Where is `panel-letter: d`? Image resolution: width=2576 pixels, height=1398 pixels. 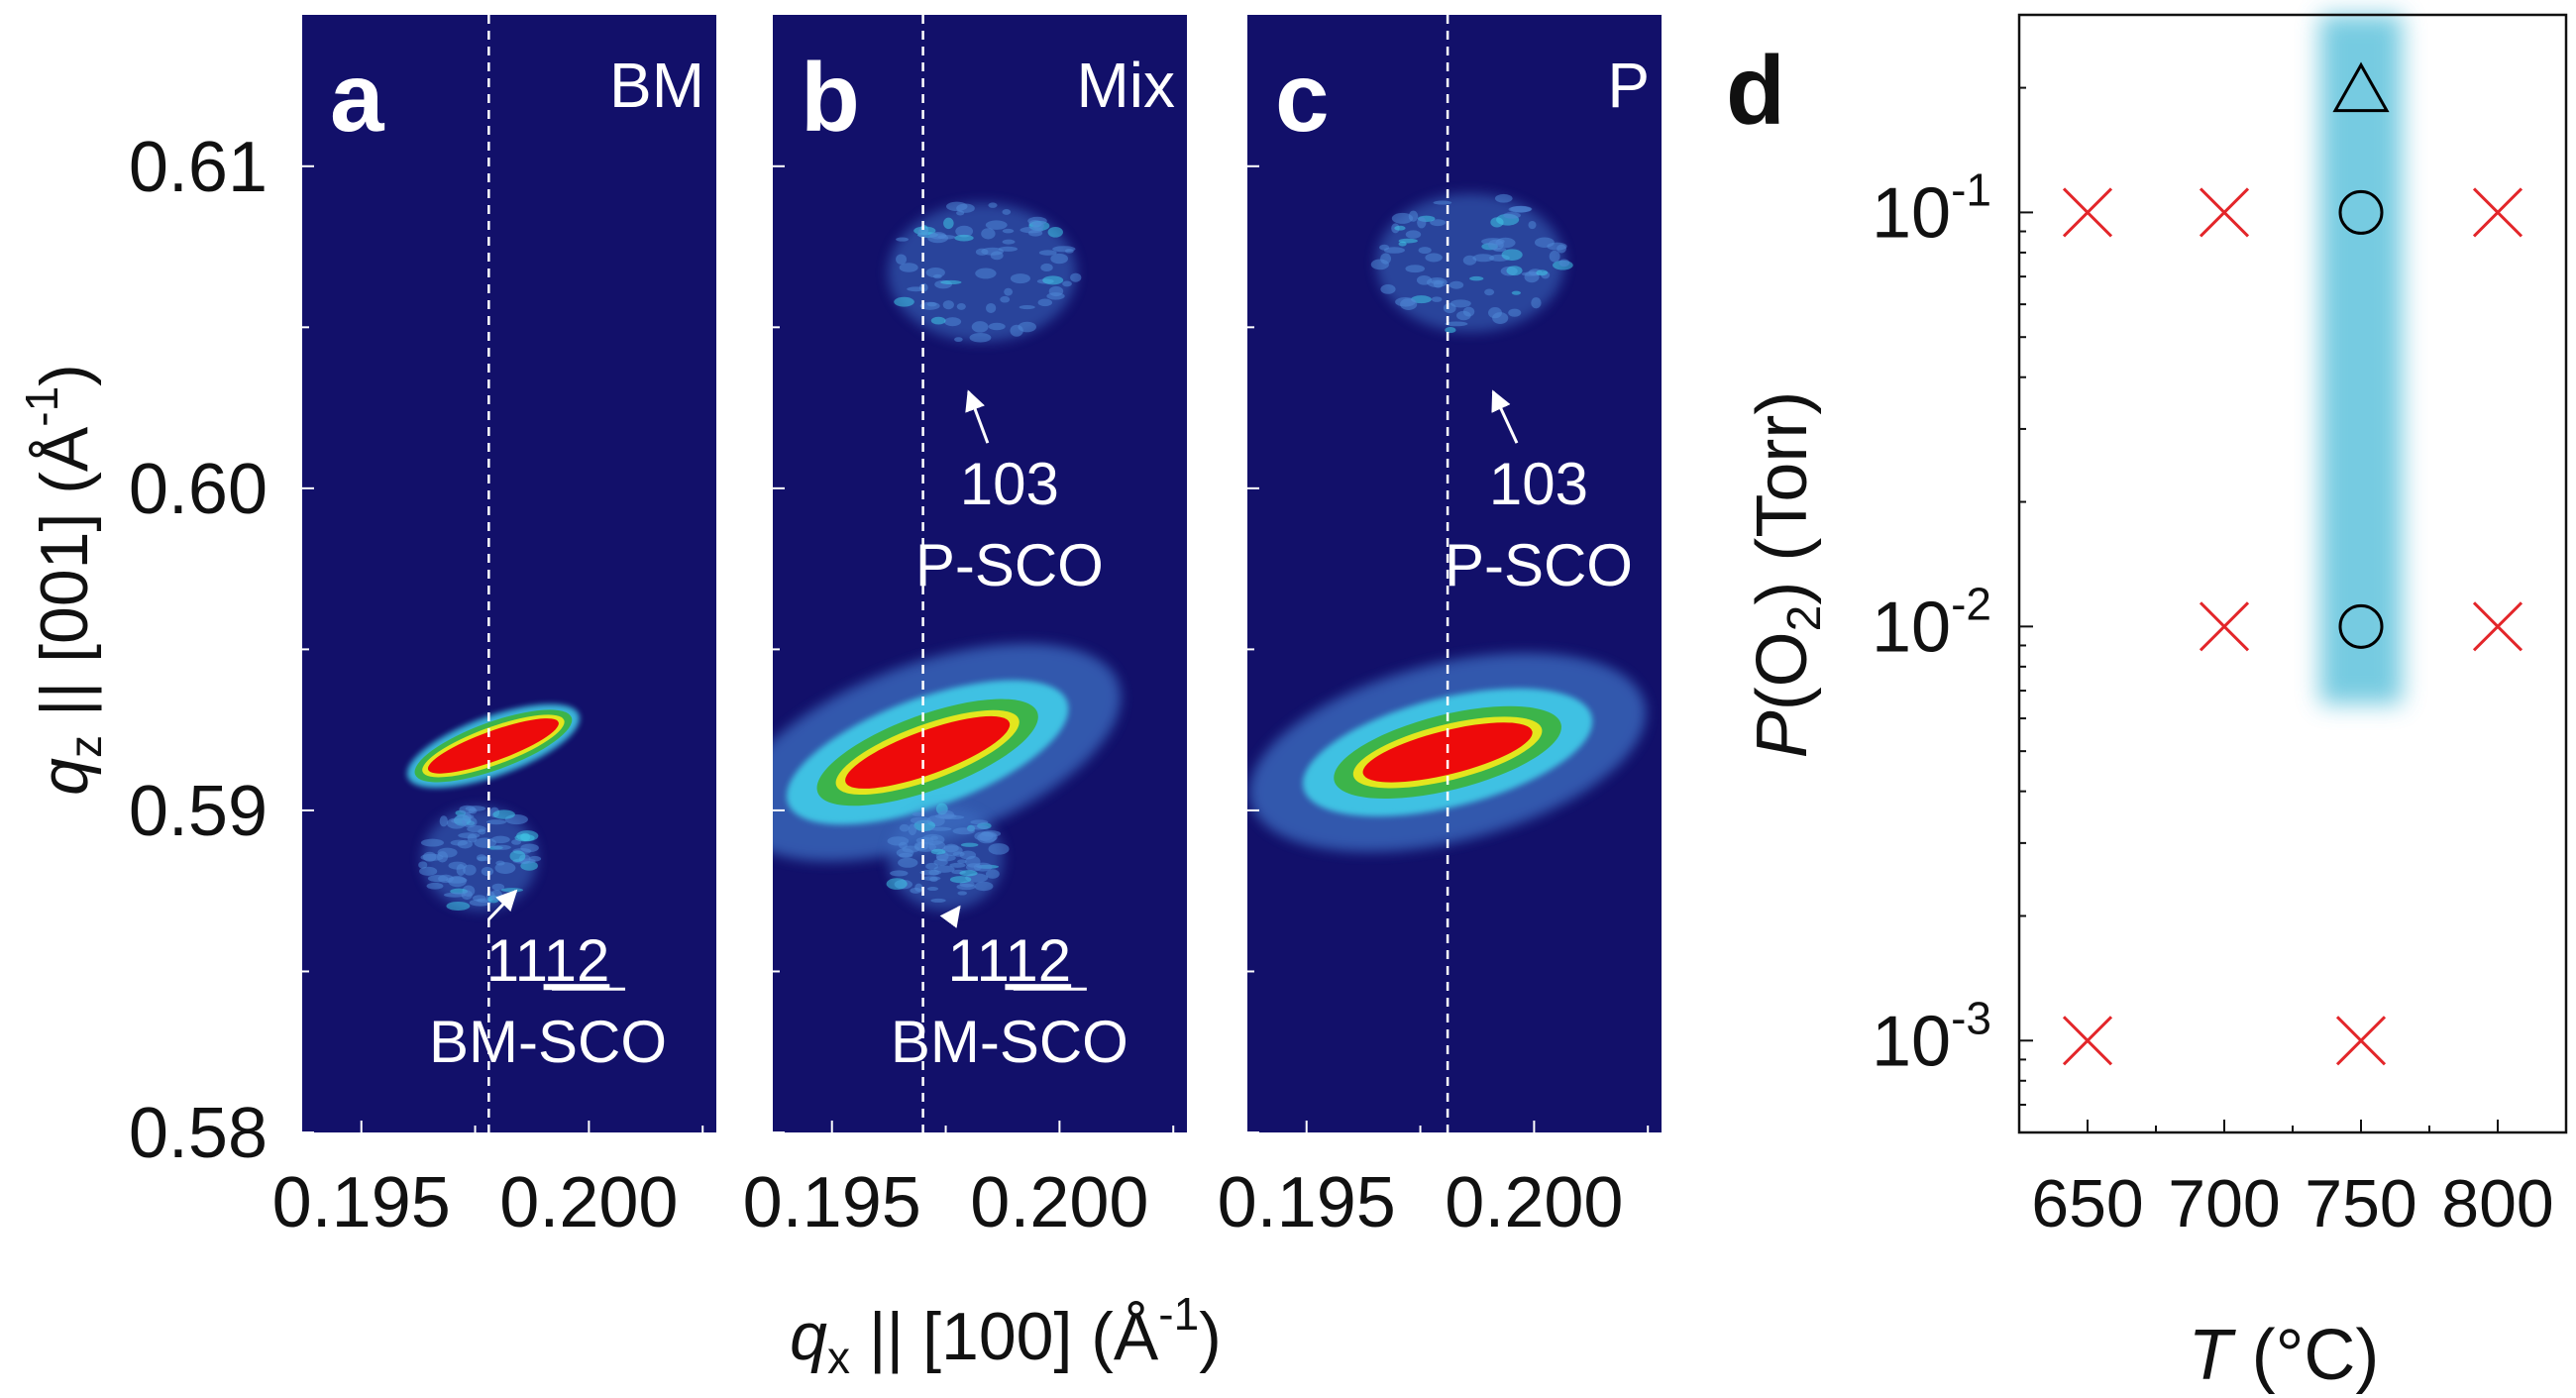
panel-letter: d is located at coordinates (1756, 90).